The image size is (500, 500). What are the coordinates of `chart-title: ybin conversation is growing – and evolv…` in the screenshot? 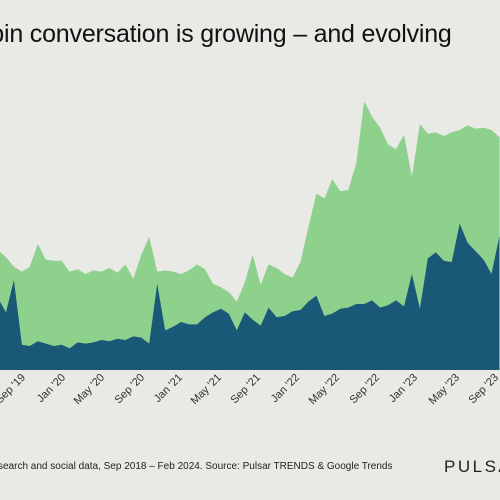 It's located at (226, 34).